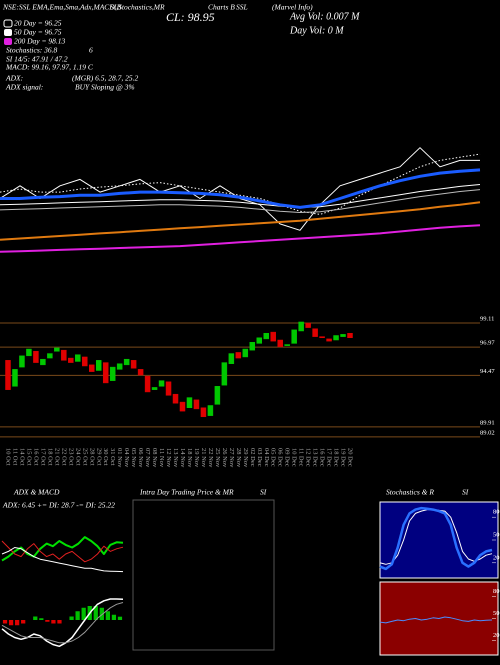  What do you see at coordinates (62, 7) in the screenshot?
I see `header-text: NSE:SSL EMA,Ema,Sma,Adx,MACD,B` at bounding box center [62, 7].